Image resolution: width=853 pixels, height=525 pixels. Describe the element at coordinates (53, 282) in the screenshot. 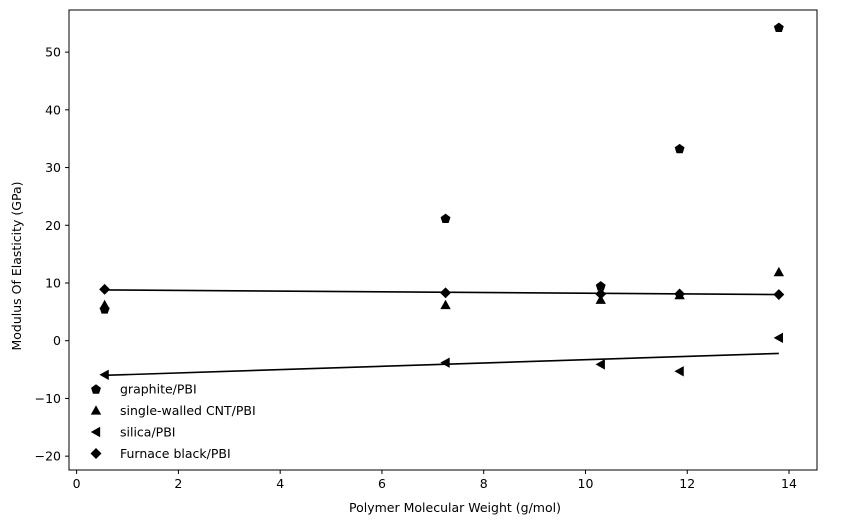

I see `y-tick-label: 10` at that location.